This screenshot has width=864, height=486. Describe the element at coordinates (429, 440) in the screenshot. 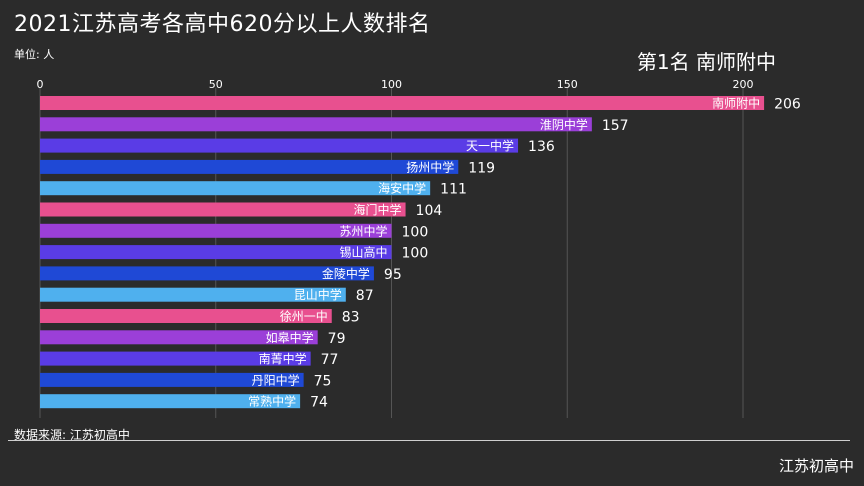

I see `divider` at that location.